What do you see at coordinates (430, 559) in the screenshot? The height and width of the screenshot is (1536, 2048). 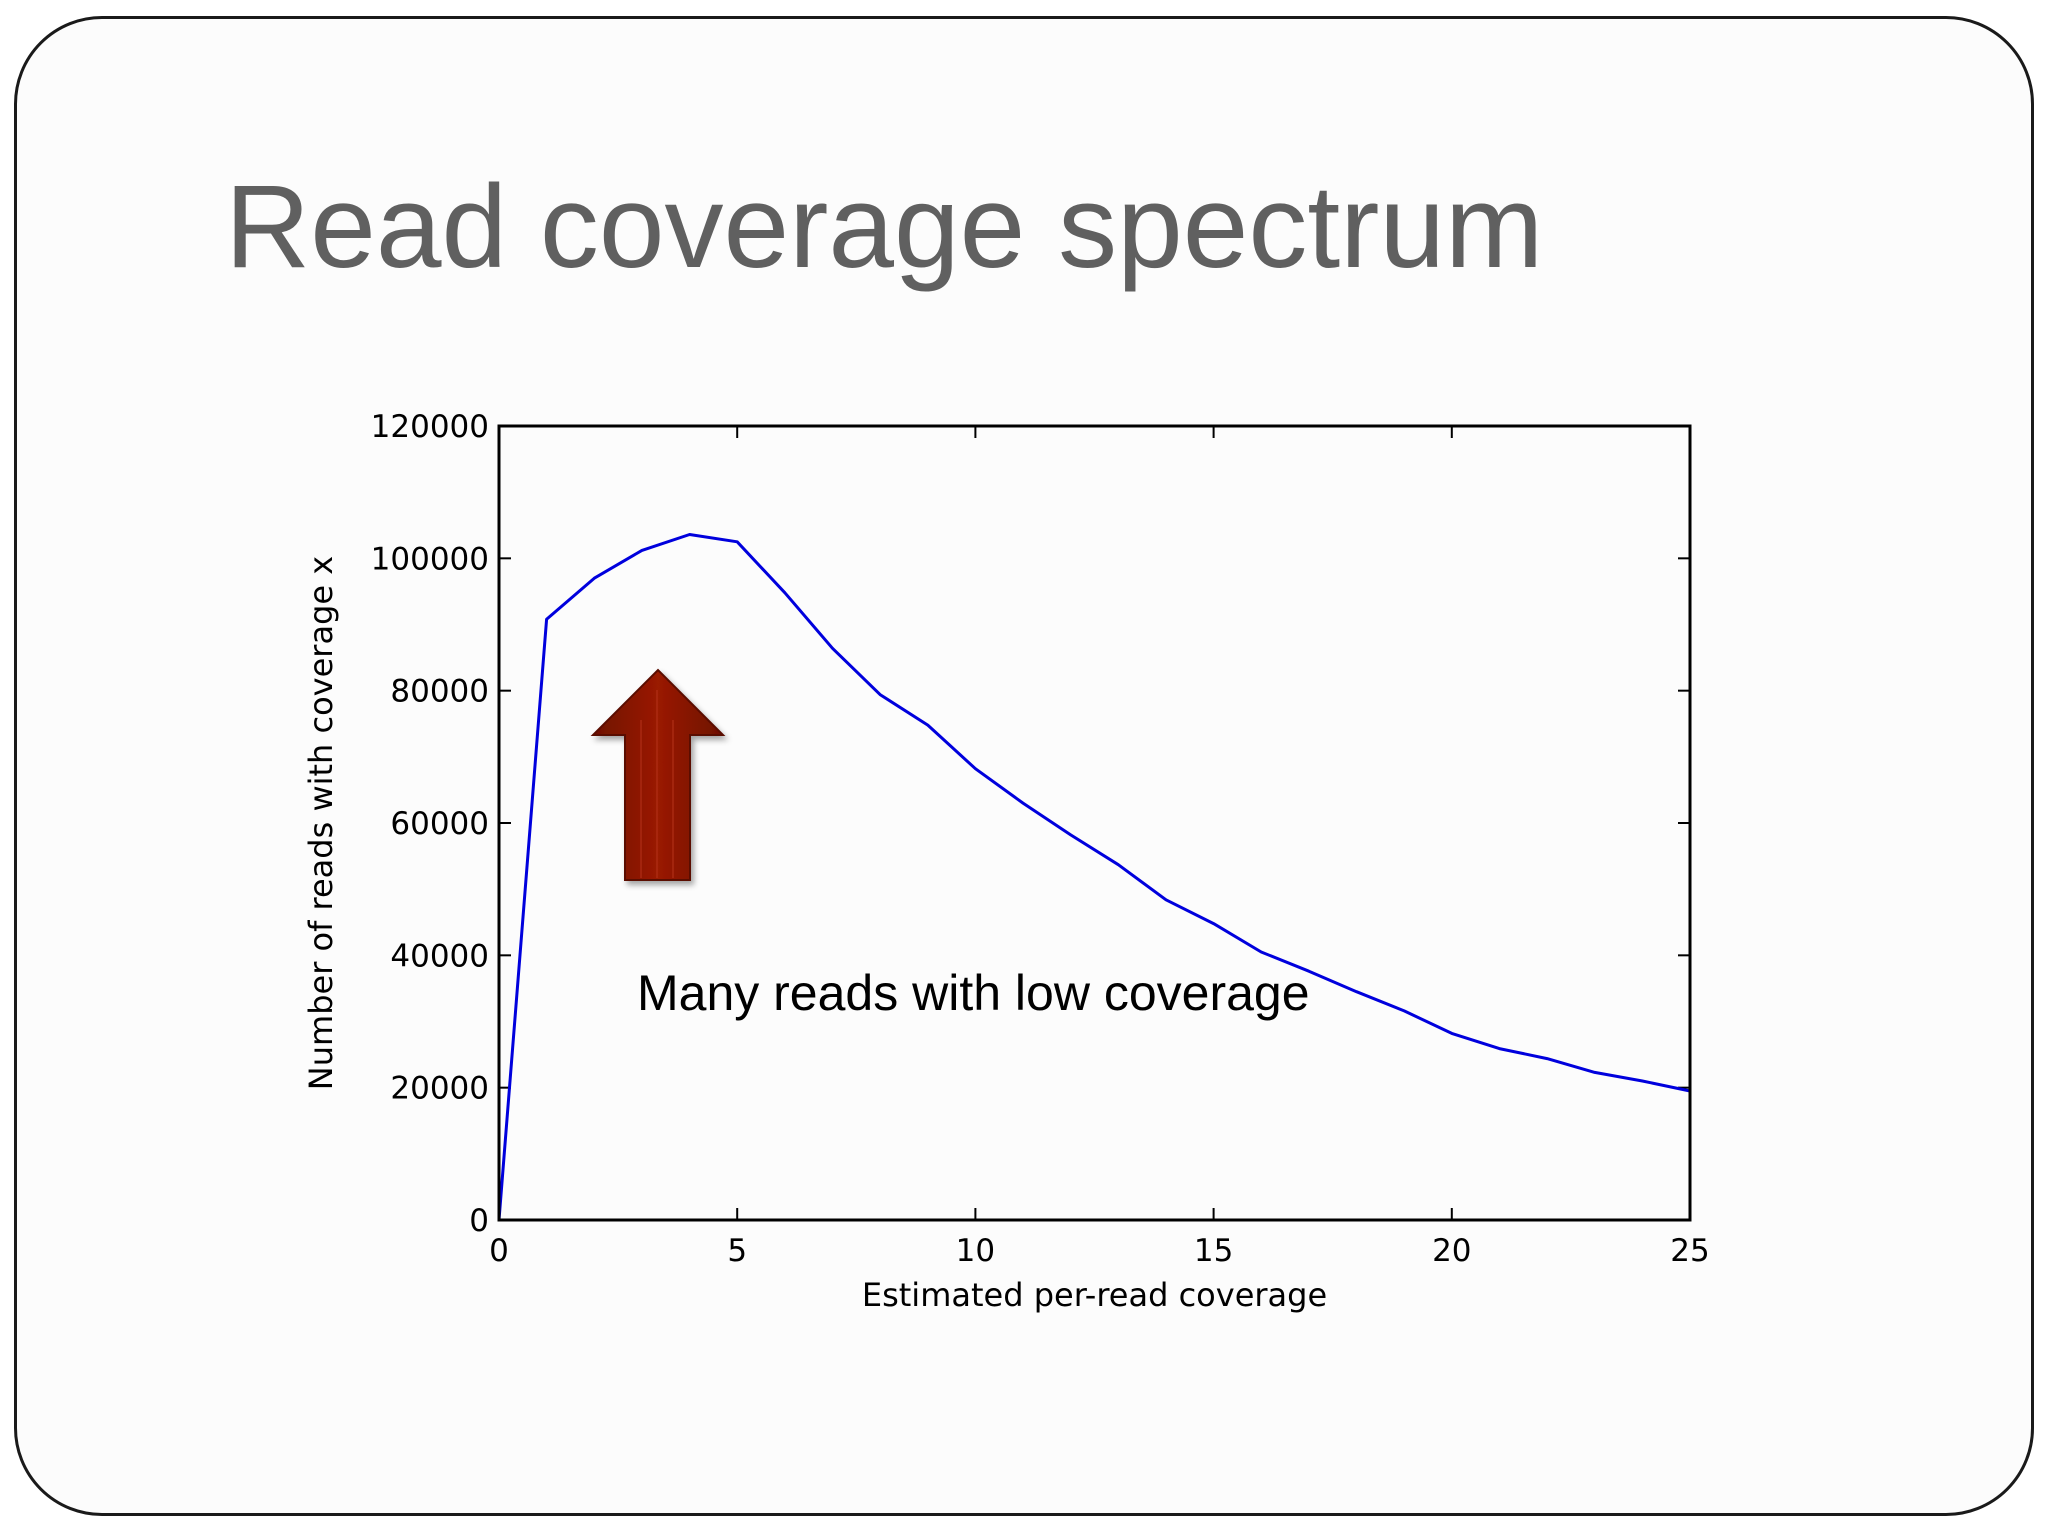 I see `y-tick-label: 100000` at bounding box center [430, 559].